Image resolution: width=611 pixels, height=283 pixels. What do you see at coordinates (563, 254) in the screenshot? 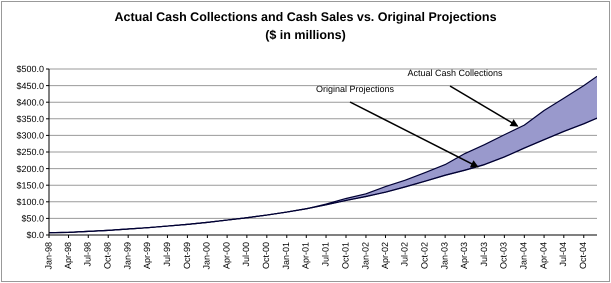
I see `x-tick-label: Jul-04` at bounding box center [563, 254].